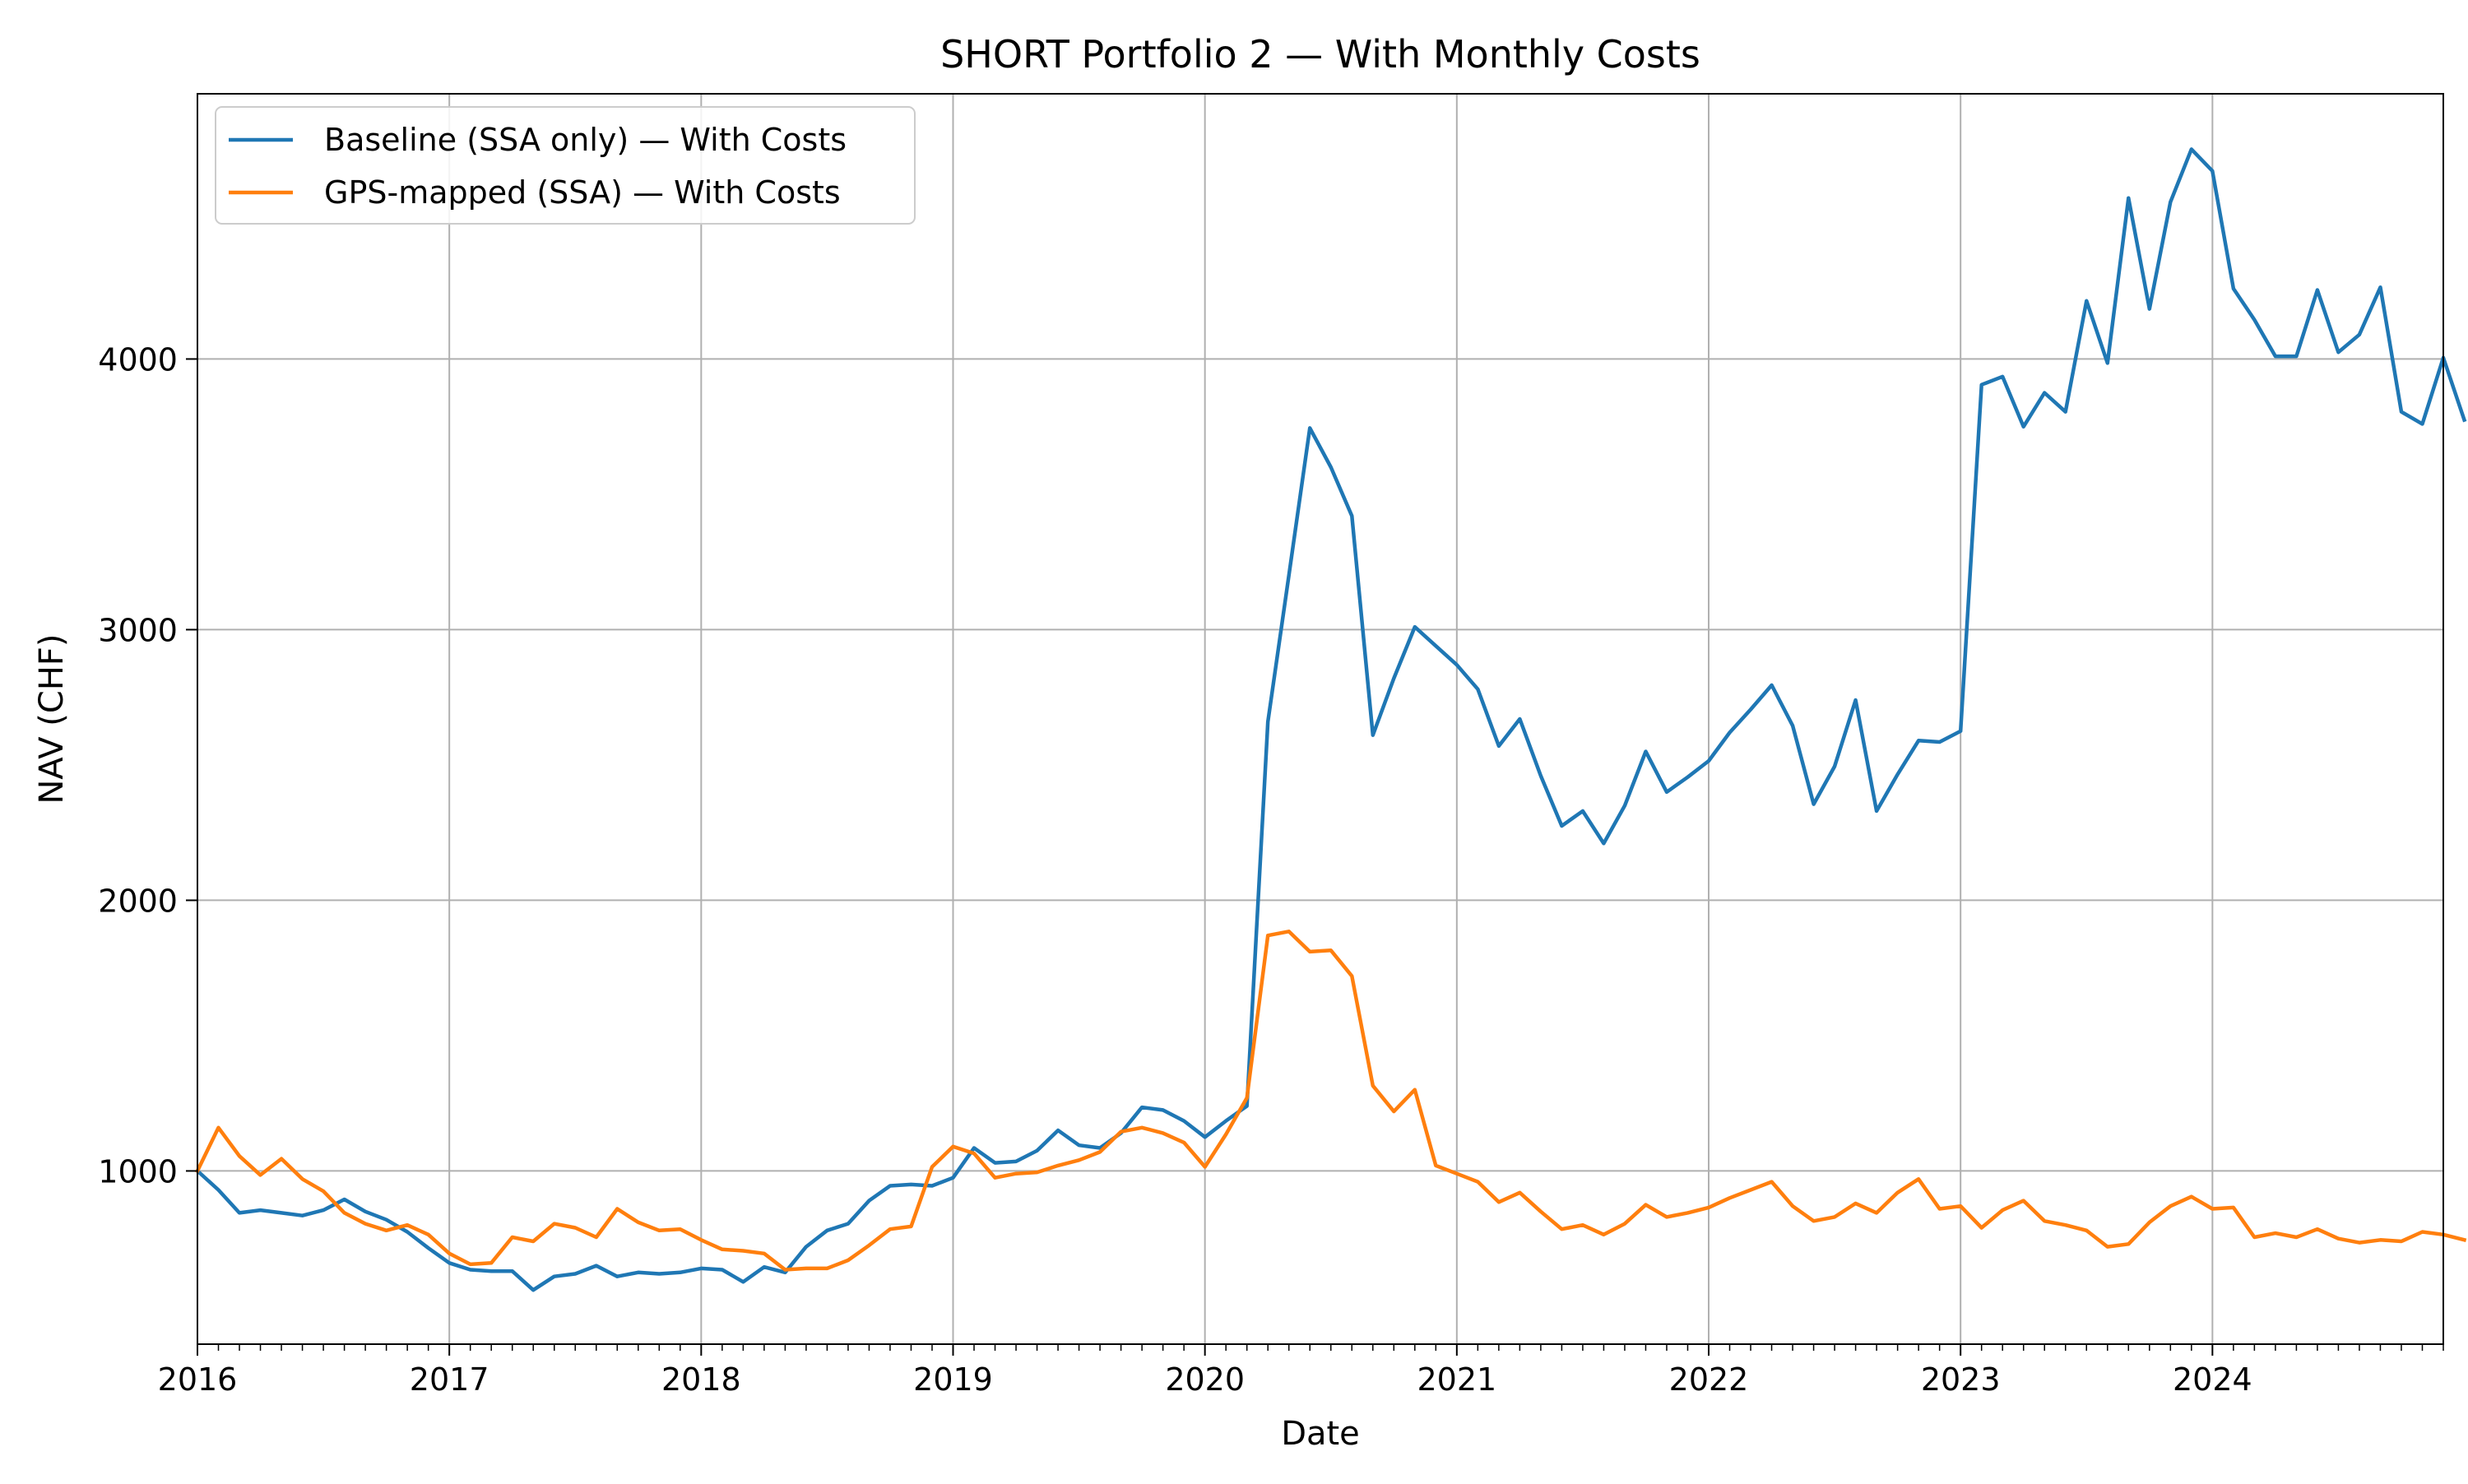 The height and width of the screenshot is (1484, 2468). Describe the element at coordinates (1709, 1379) in the screenshot. I see `x-tick-label: 2022` at that location.